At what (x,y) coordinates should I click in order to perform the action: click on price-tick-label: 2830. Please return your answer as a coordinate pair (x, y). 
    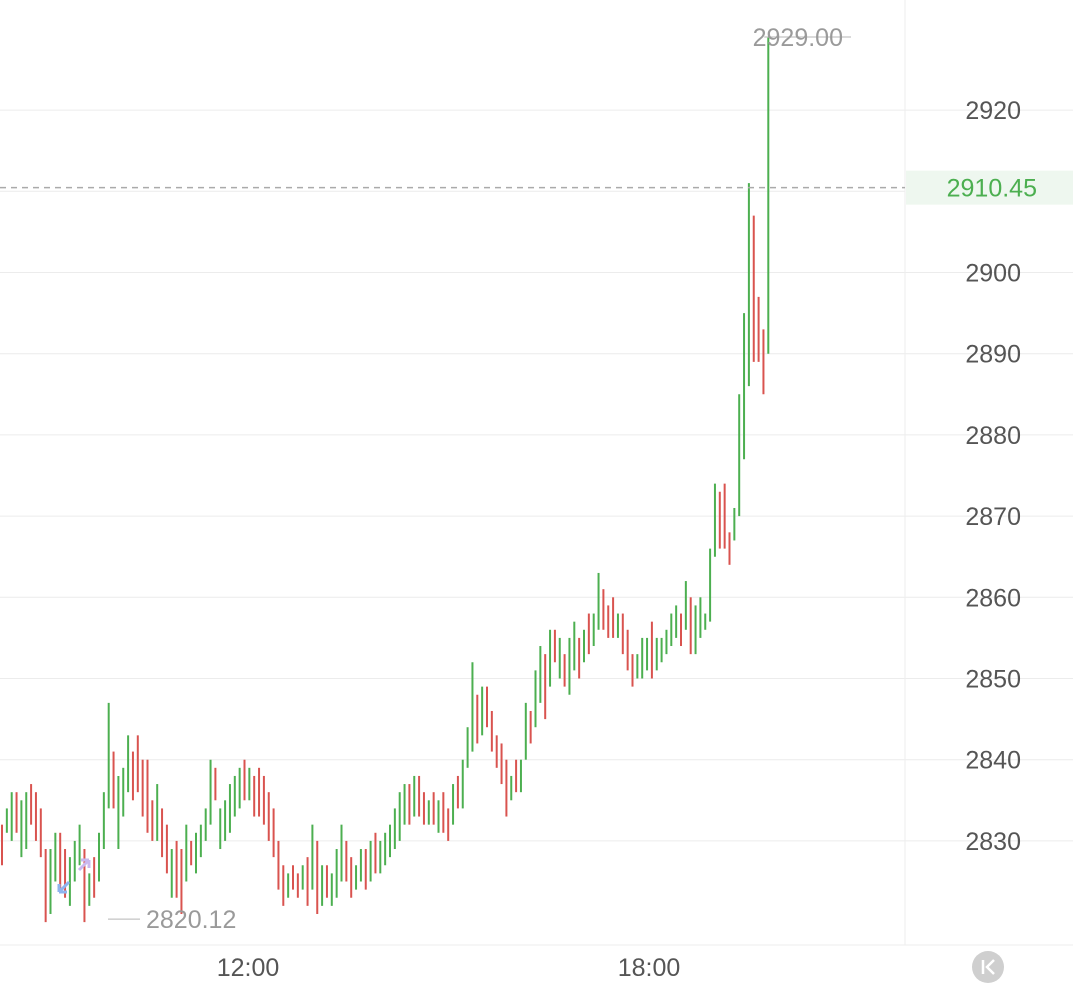
    Looking at the image, I should click on (993, 842).